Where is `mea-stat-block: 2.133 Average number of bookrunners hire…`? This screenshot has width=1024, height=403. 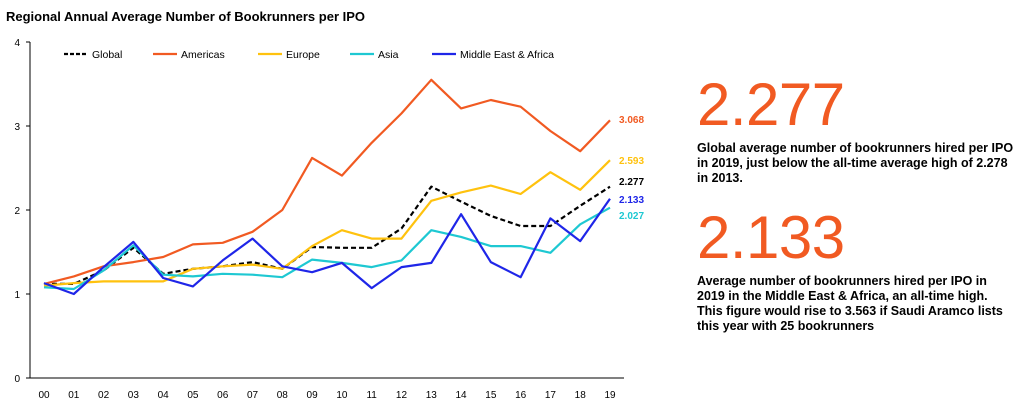
mea-stat-block: 2.133 Average number of bookrunners hire… is located at coordinates (860, 271).